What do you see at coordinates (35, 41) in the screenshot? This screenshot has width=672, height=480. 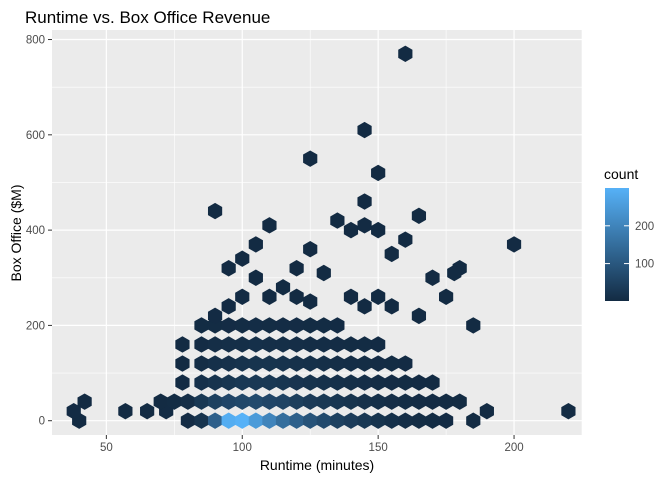 I see `y-tick-label: 800` at bounding box center [35, 41].